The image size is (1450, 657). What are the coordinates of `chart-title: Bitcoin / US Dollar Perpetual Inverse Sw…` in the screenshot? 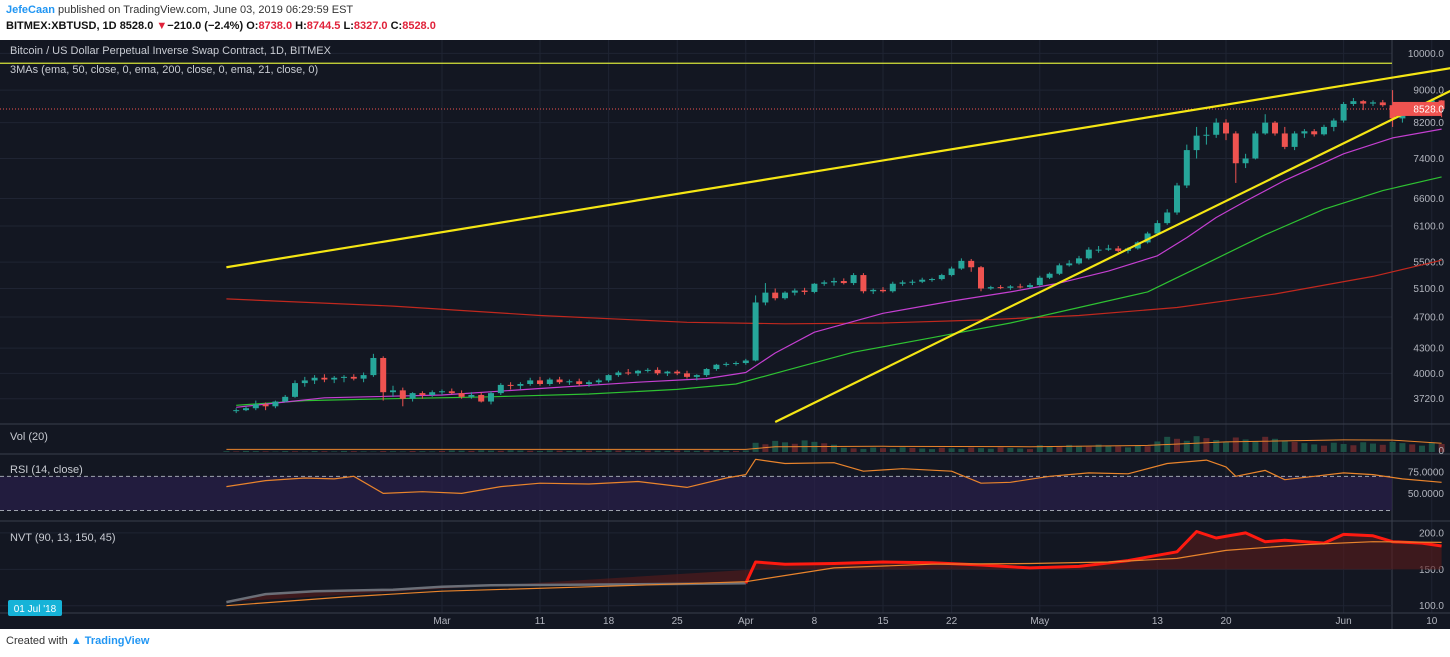 It's located at (170, 51).